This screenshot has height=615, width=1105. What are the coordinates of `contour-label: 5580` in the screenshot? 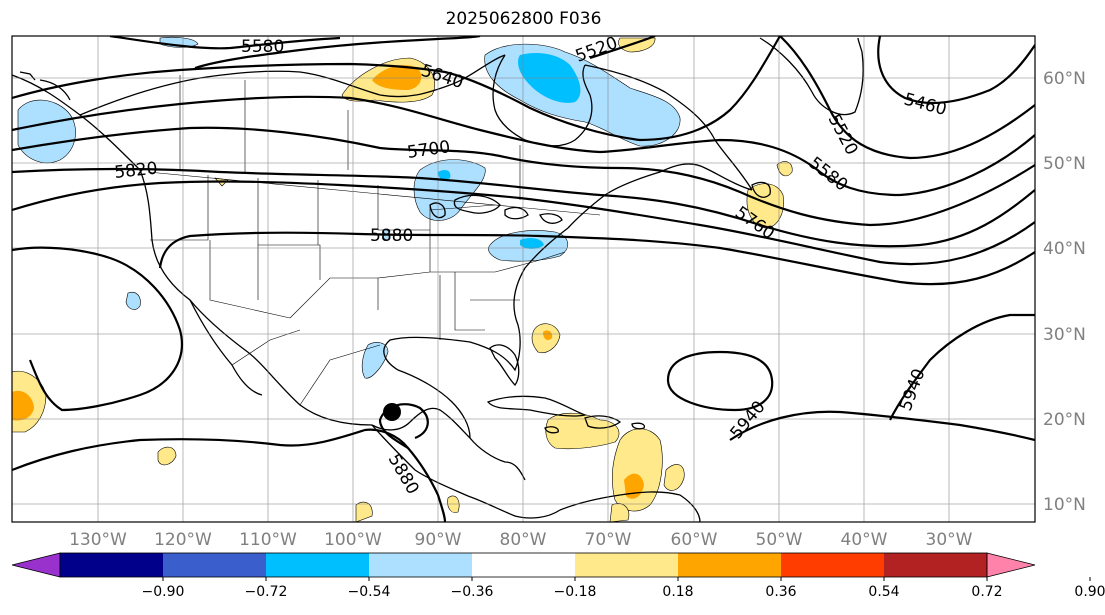 It's located at (262, 47).